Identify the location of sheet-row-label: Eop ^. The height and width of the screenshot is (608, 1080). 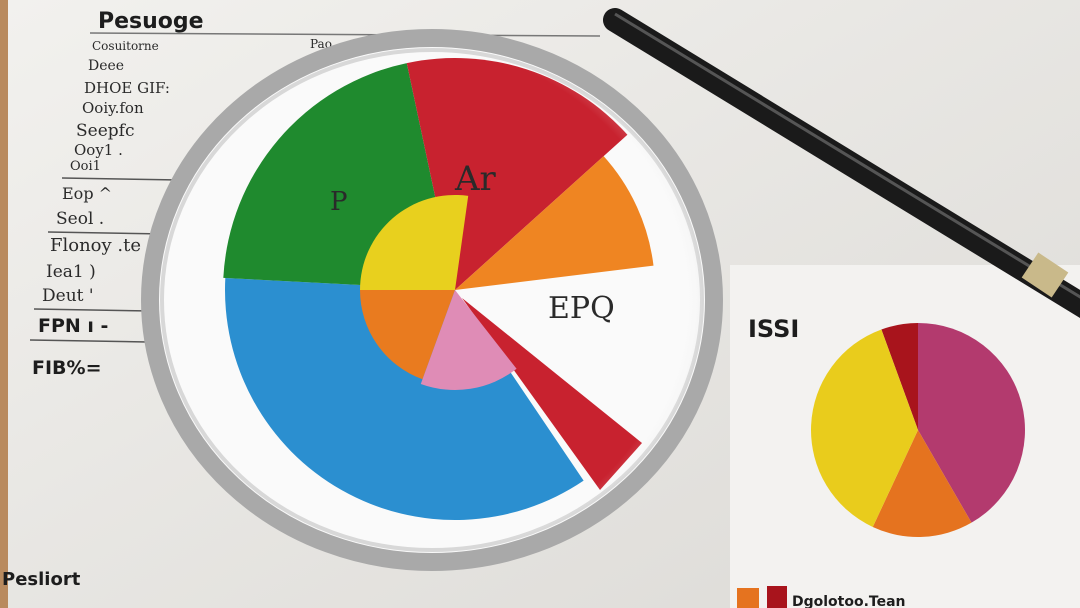
(87, 193).